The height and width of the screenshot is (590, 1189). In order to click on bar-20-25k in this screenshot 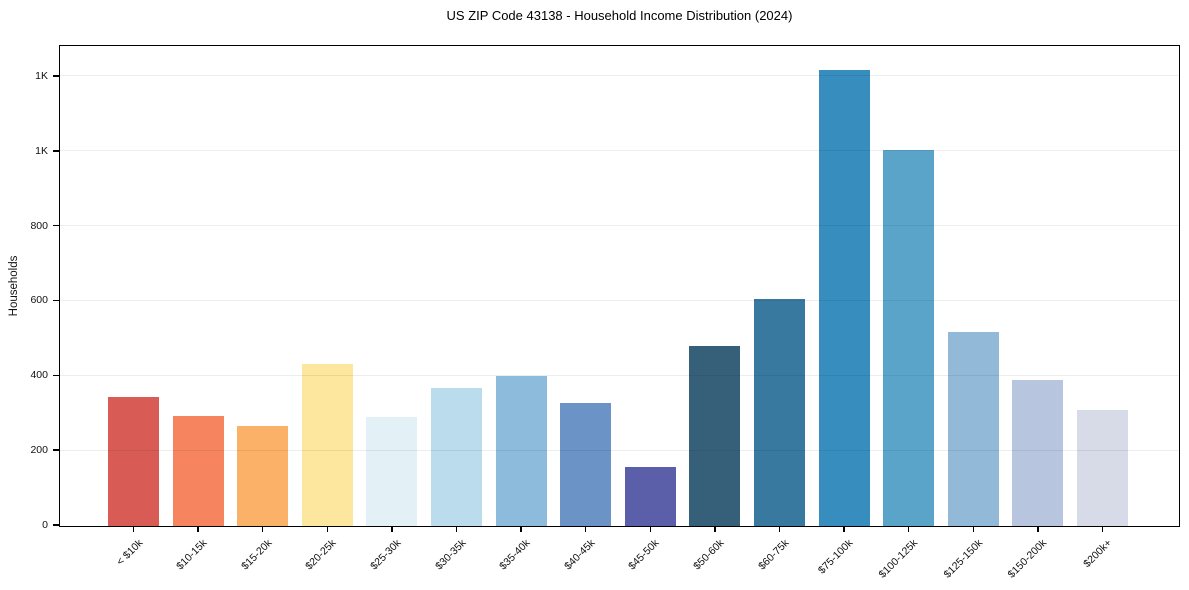, I will do `click(327, 444)`.